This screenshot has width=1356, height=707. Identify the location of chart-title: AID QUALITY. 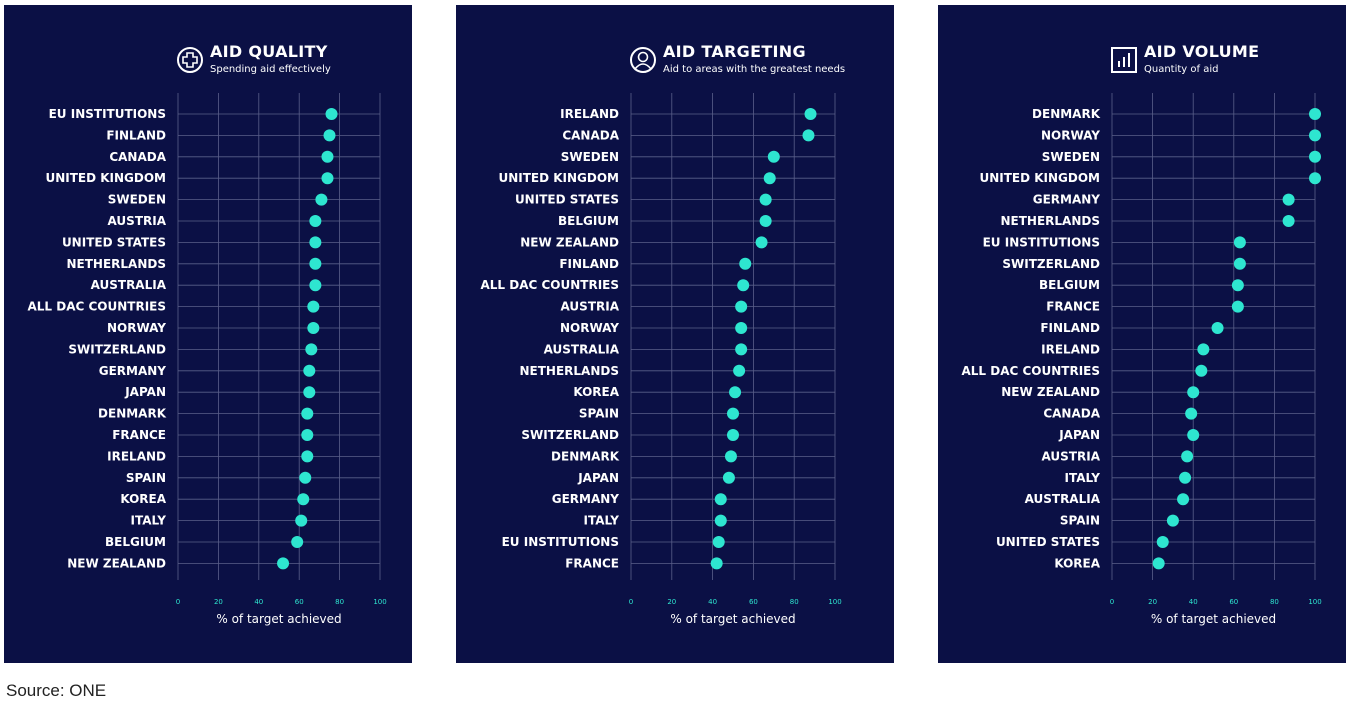
(269, 51).